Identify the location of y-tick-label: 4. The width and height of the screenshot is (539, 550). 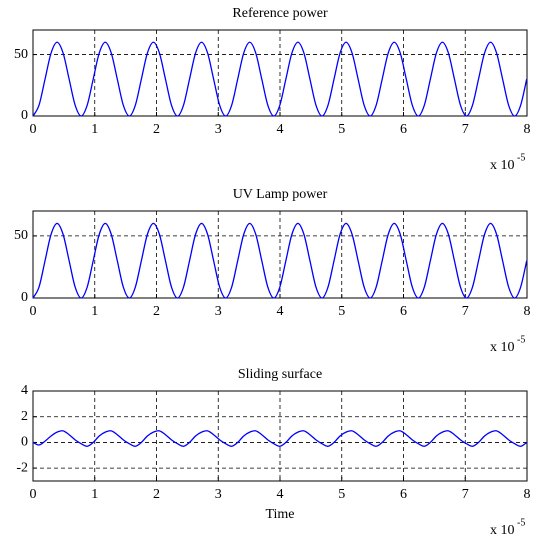
(24, 390).